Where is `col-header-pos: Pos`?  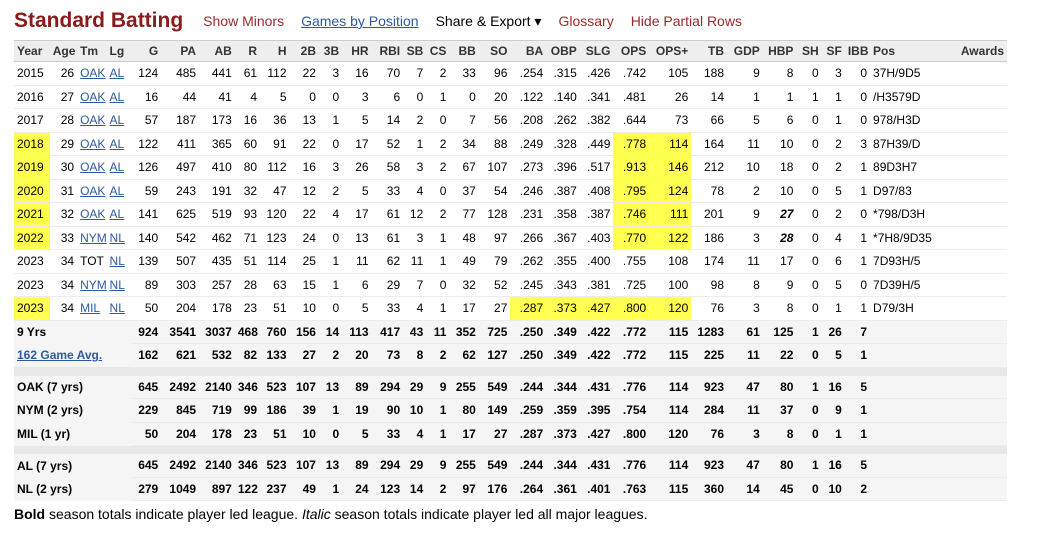 col-header-pos: Pos is located at coordinates (909, 51).